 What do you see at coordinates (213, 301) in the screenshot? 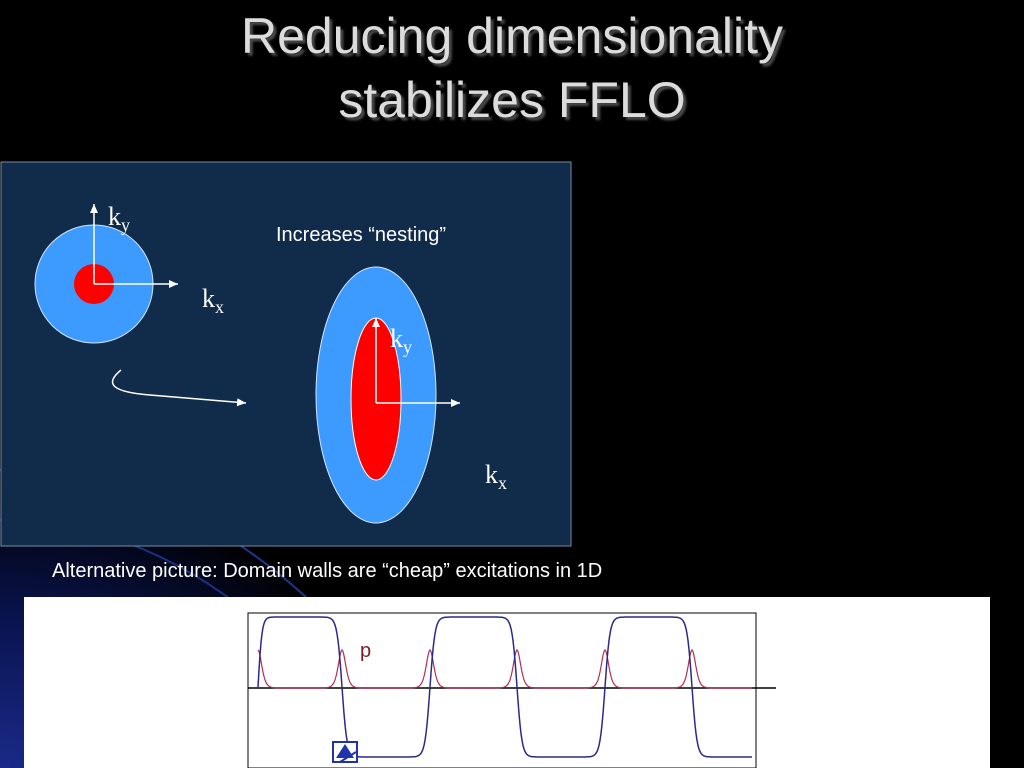
I see `kx-label-left: kx` at bounding box center [213, 301].